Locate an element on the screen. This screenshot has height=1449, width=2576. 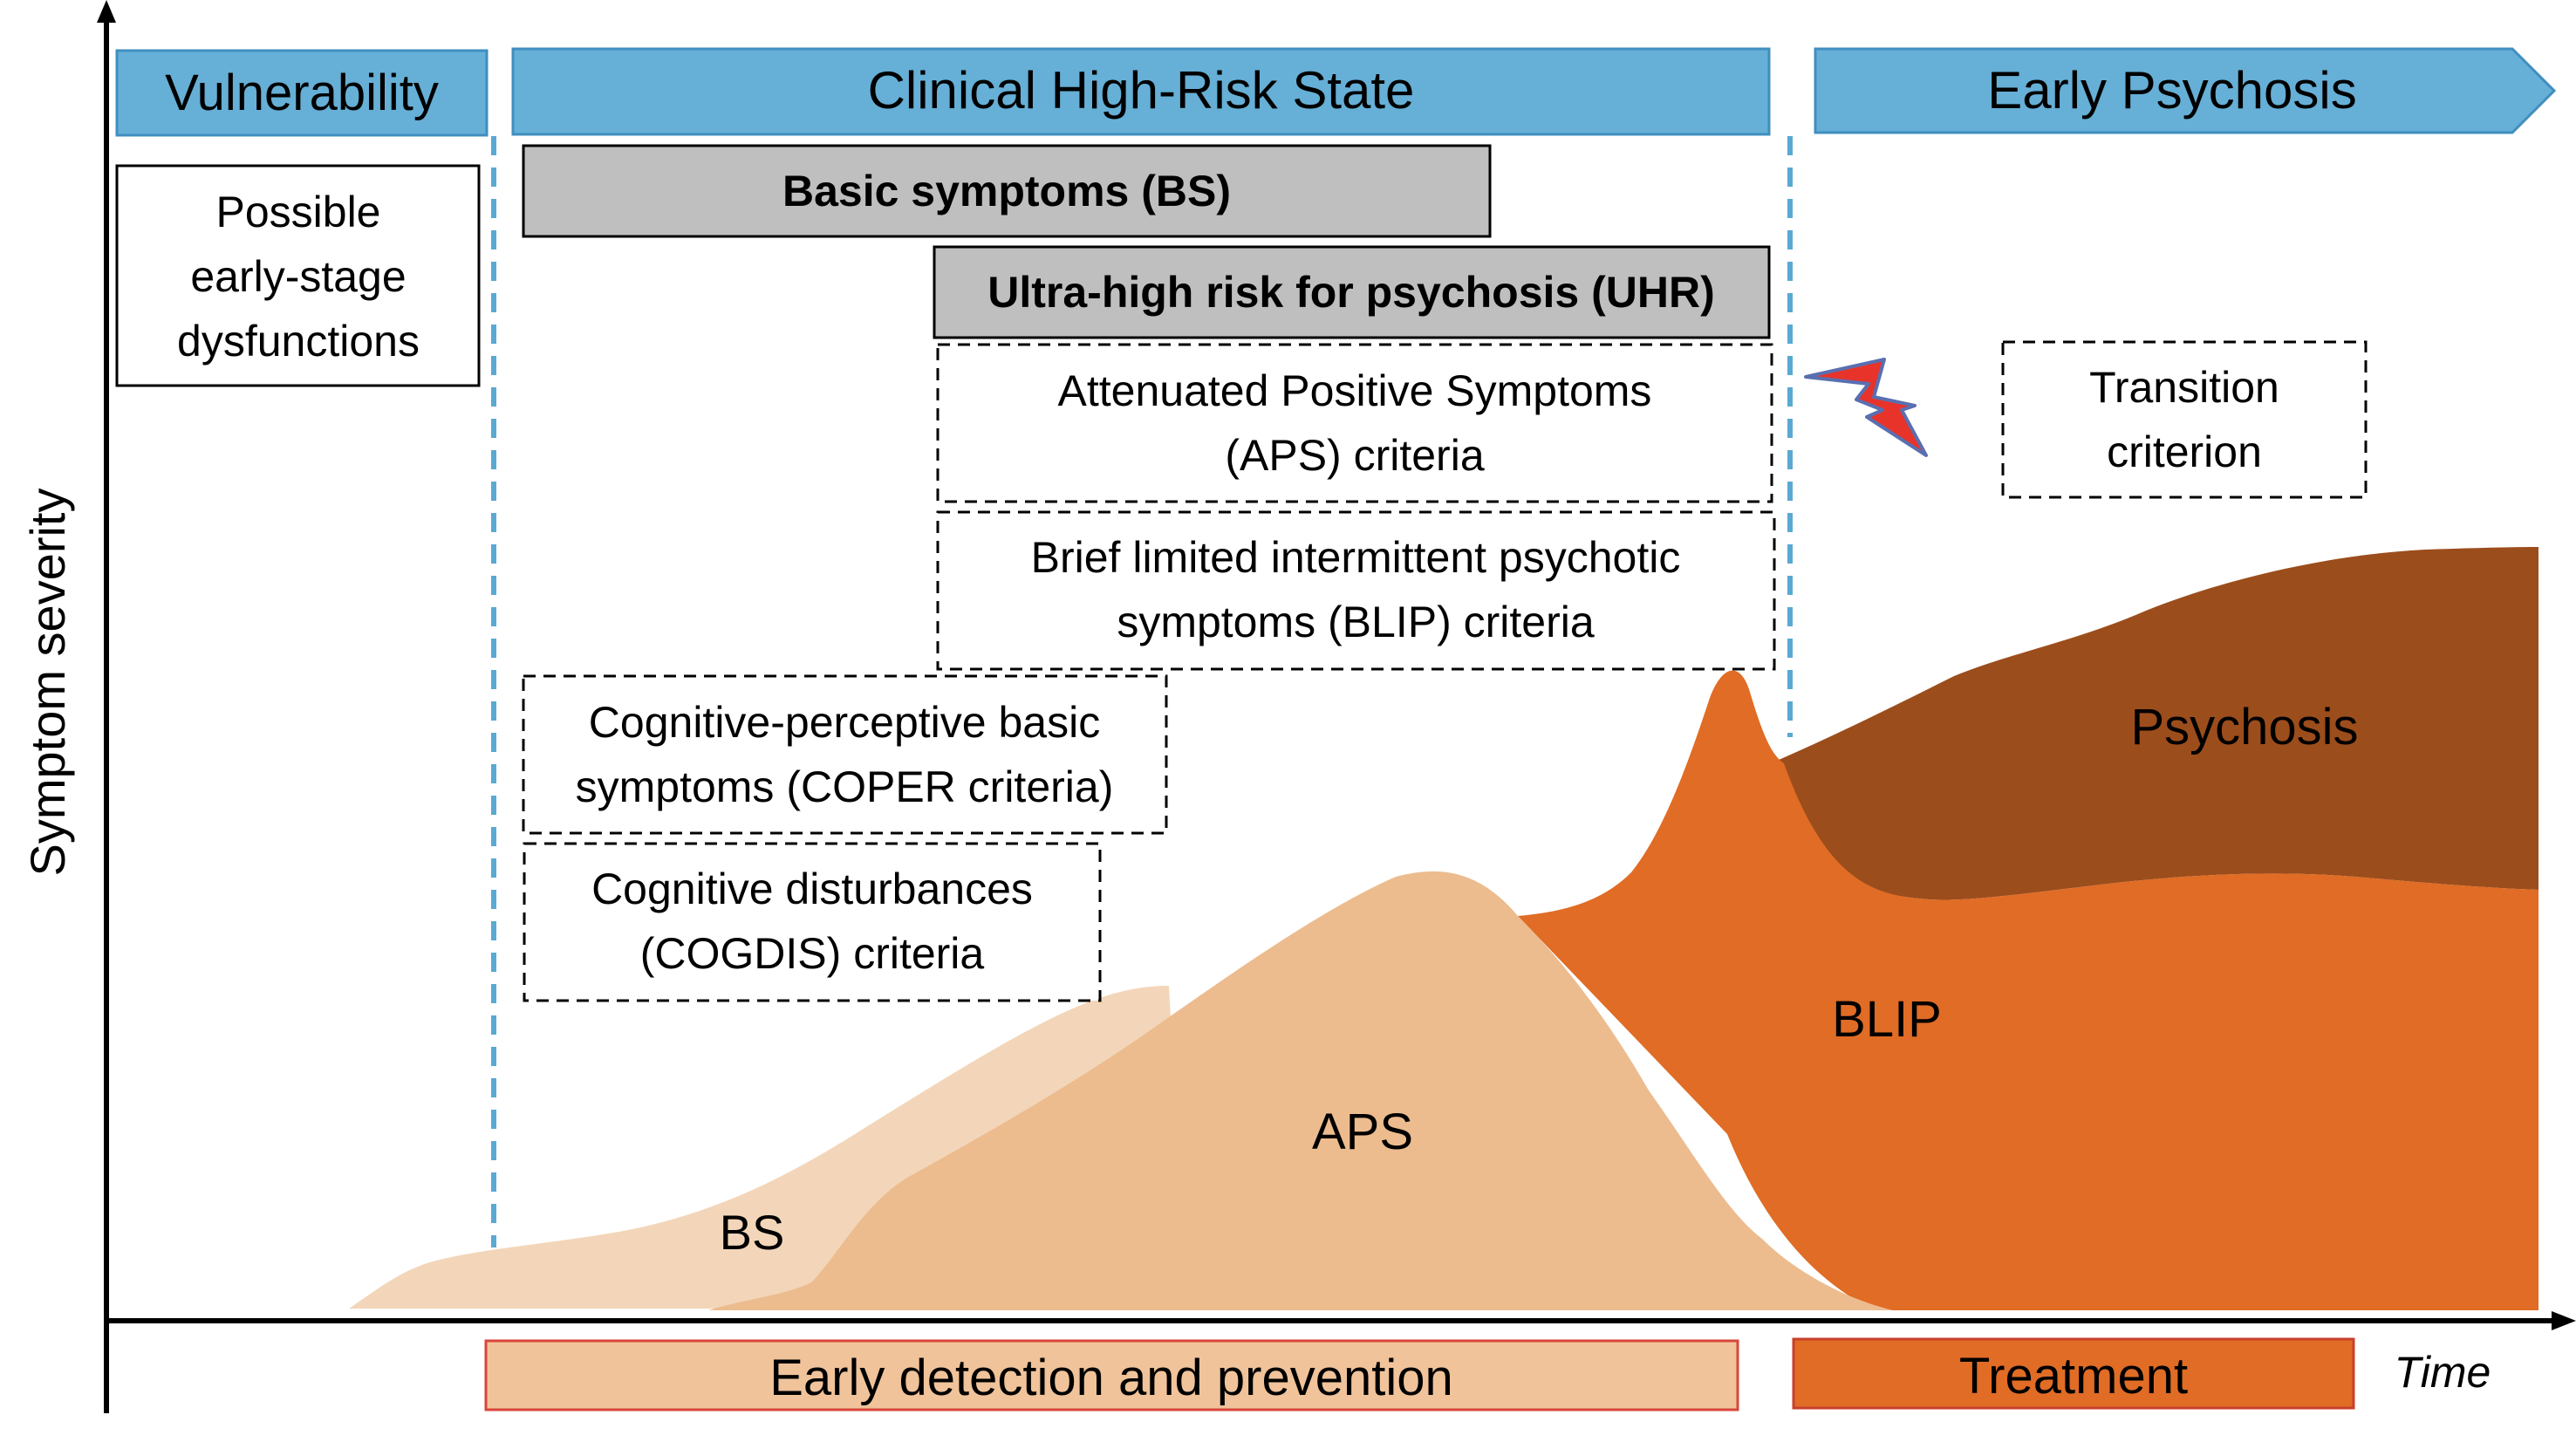
vulnerability-label: Vulnerability is located at coordinates (302, 93).